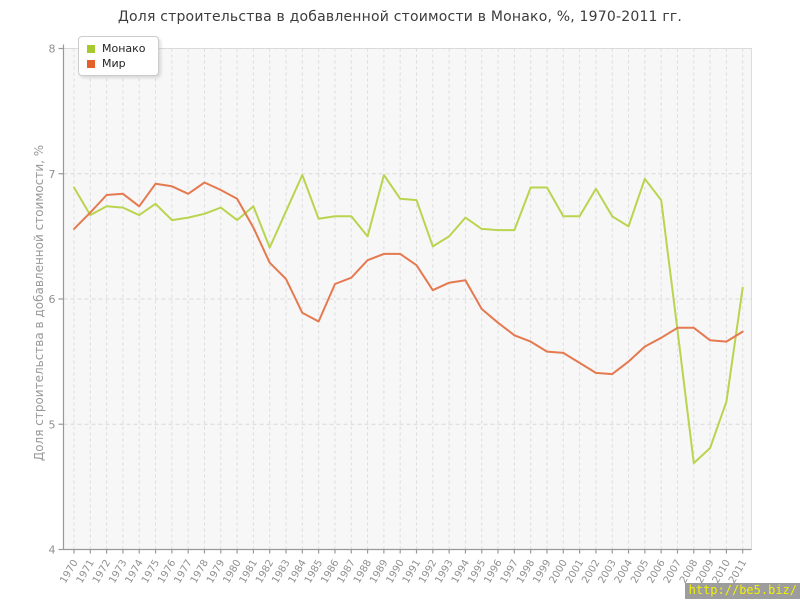 This screenshot has width=800, height=600. I want to click on y-tick-labels: 4 5 6 7 8, so click(52, 300).